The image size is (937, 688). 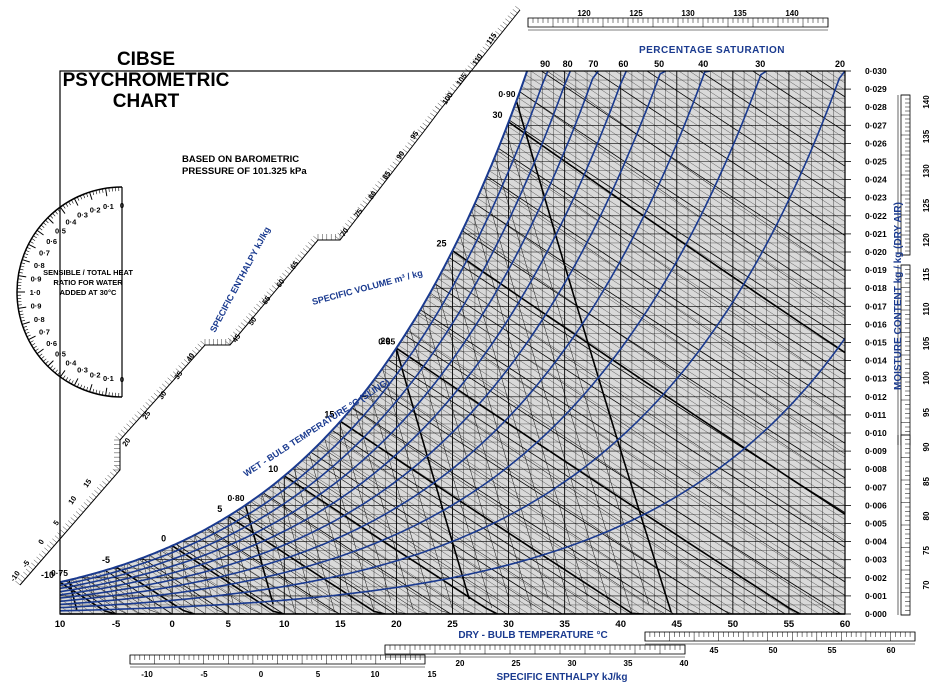 I want to click on specific-volume-major-line, so click(x=587, y=342).